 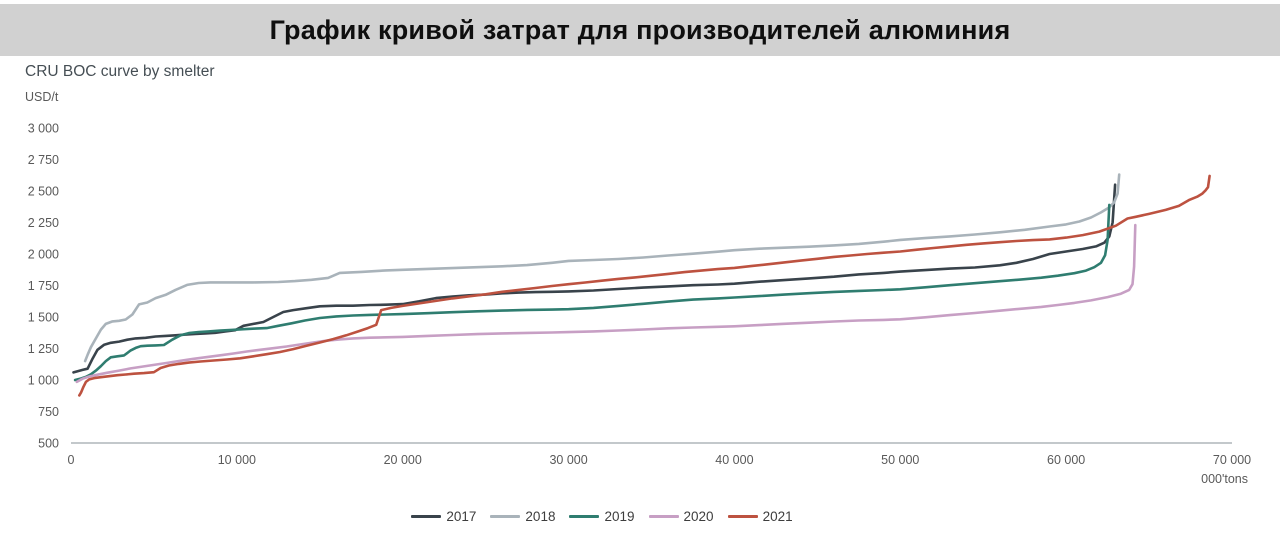 What do you see at coordinates (681, 516) in the screenshot?
I see `legend-item-2020: 2020` at bounding box center [681, 516].